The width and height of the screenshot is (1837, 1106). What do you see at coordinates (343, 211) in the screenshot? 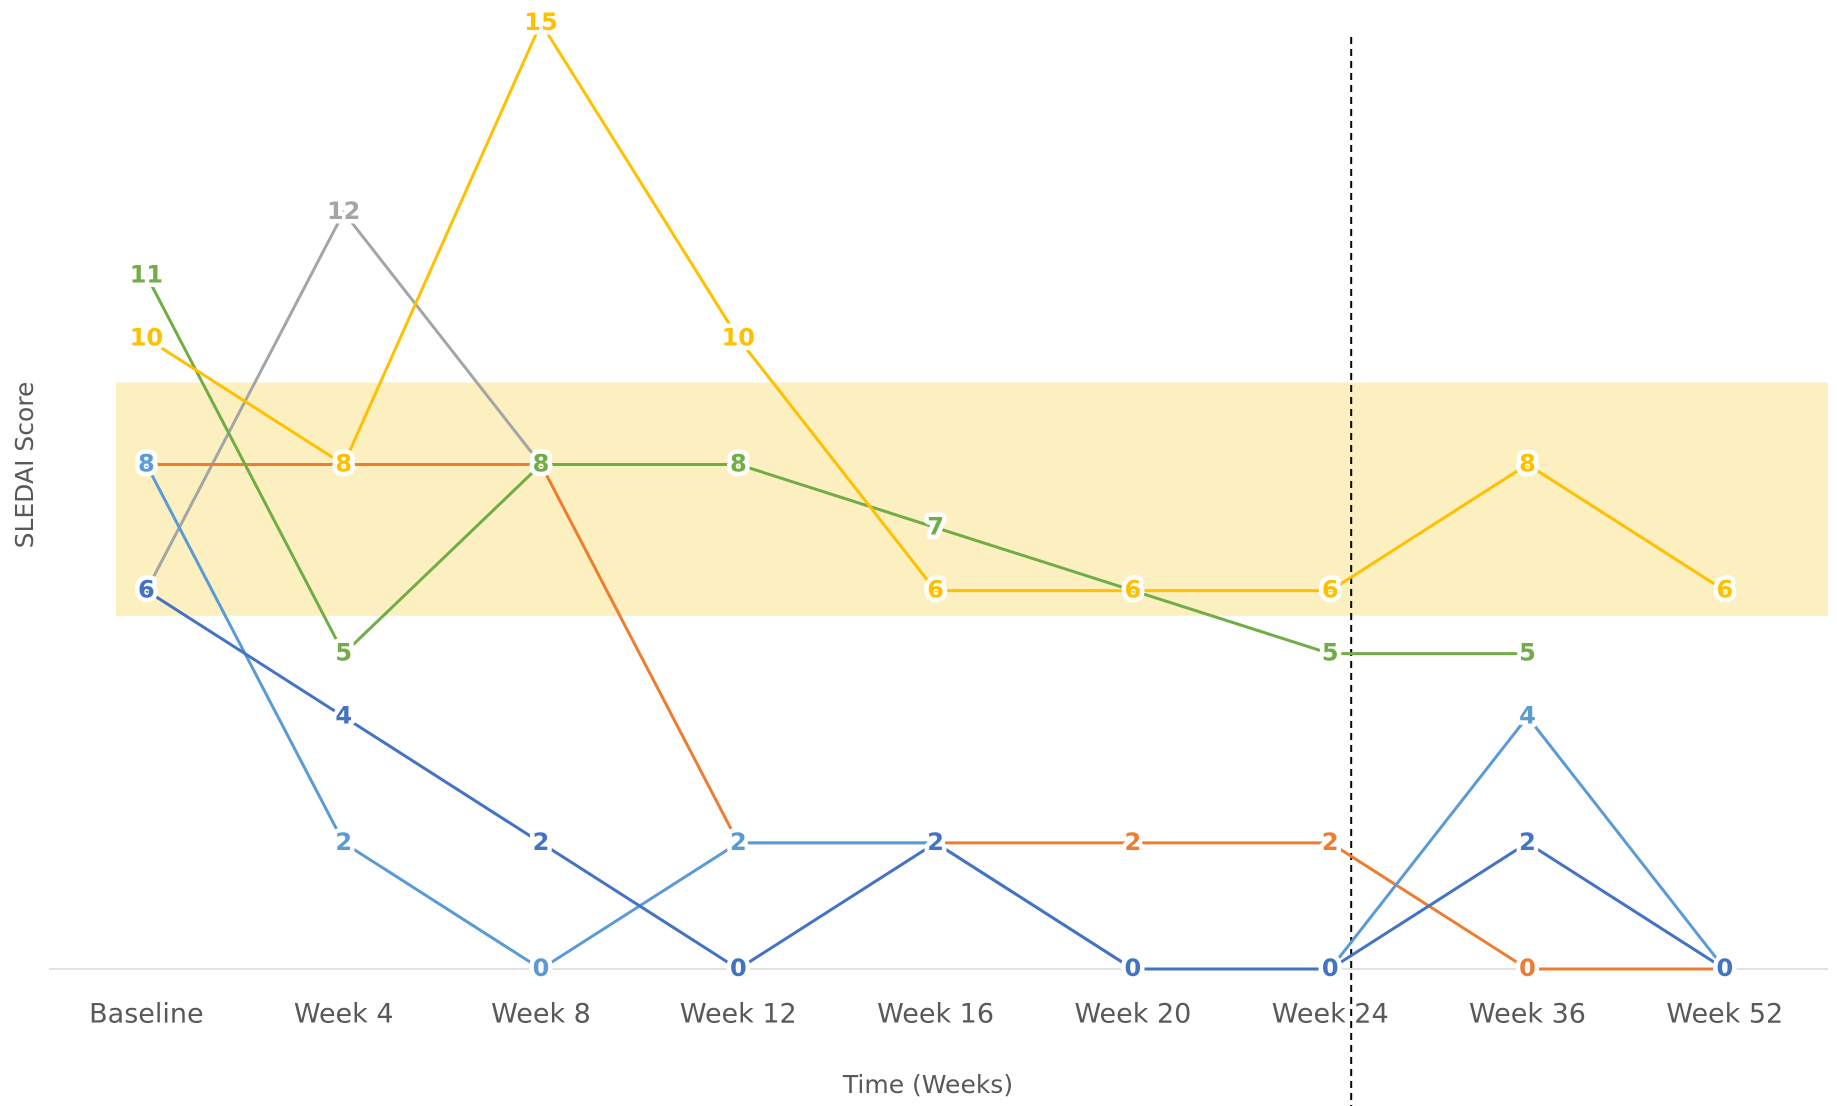
I see `data-label: 12` at bounding box center [343, 211].